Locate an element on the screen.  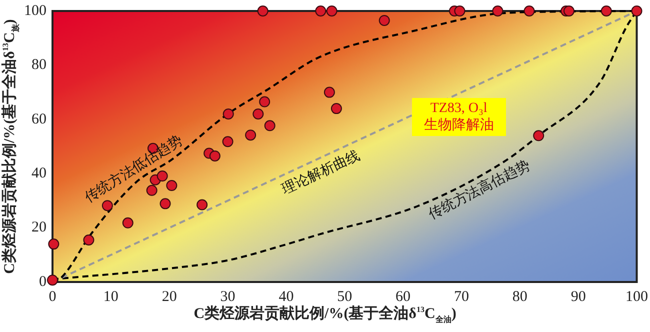
x-tick-label: 10 is located at coordinates (110, 296).